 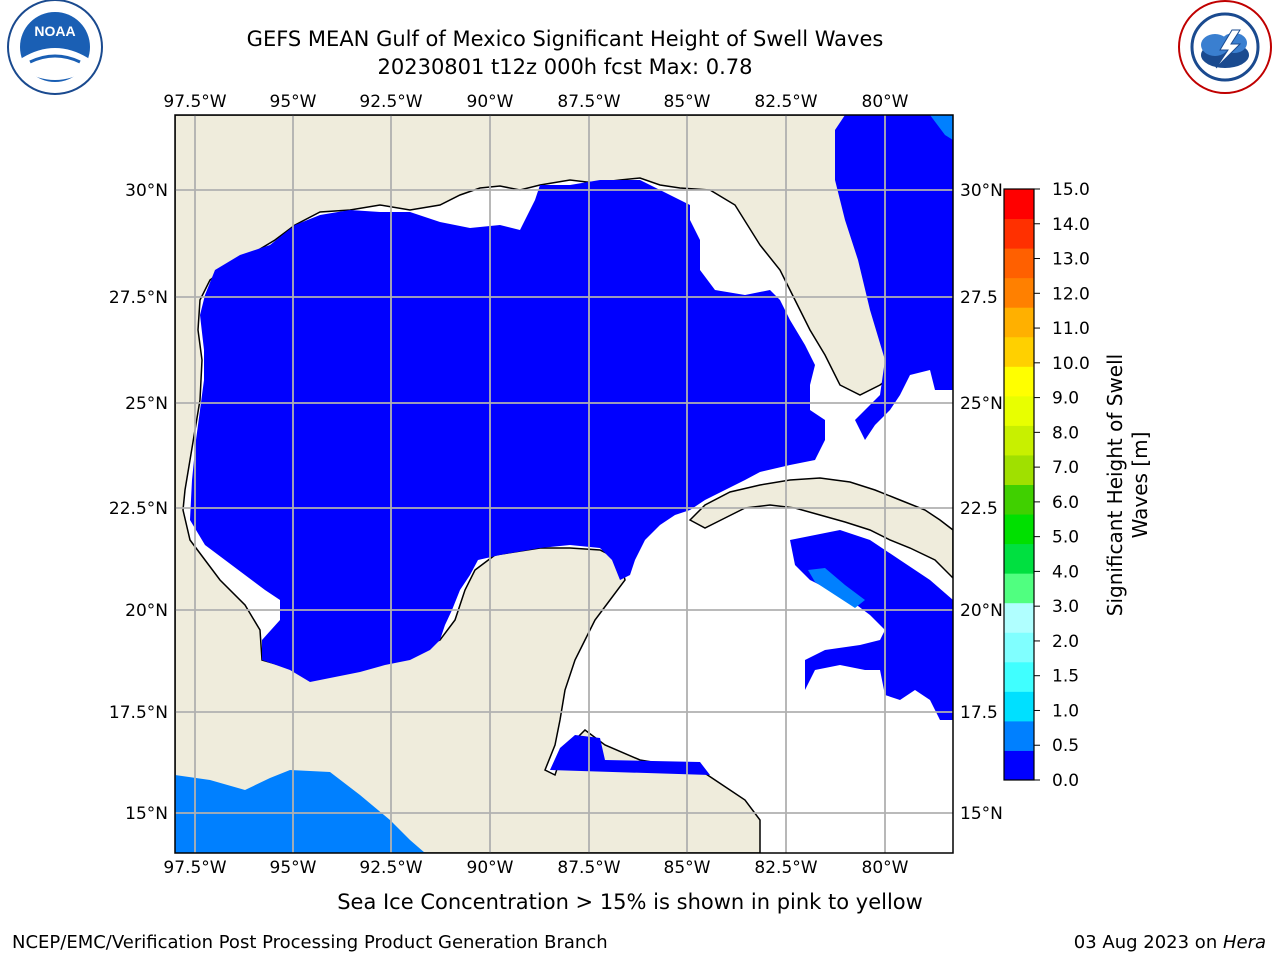 What do you see at coordinates (138, 713) in the screenshot?
I see `lat-label-left: 17.5°N` at bounding box center [138, 713].